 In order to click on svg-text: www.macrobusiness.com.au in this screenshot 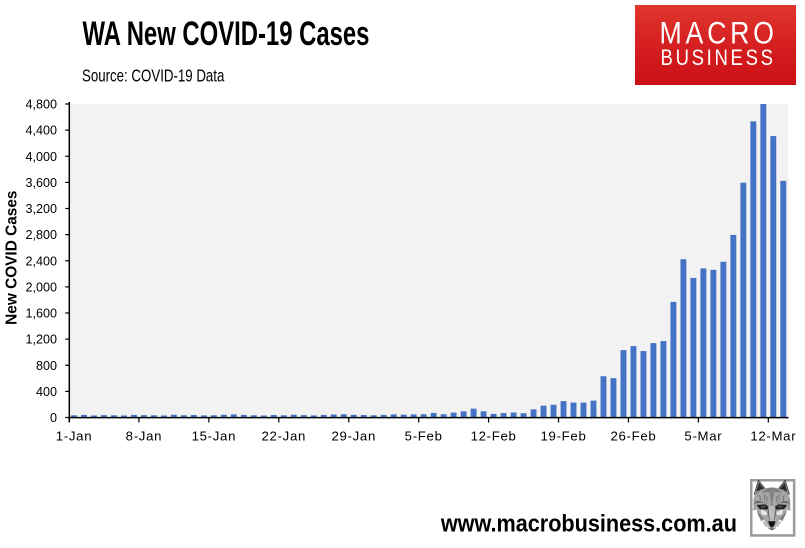, I will do `click(588, 523)`.